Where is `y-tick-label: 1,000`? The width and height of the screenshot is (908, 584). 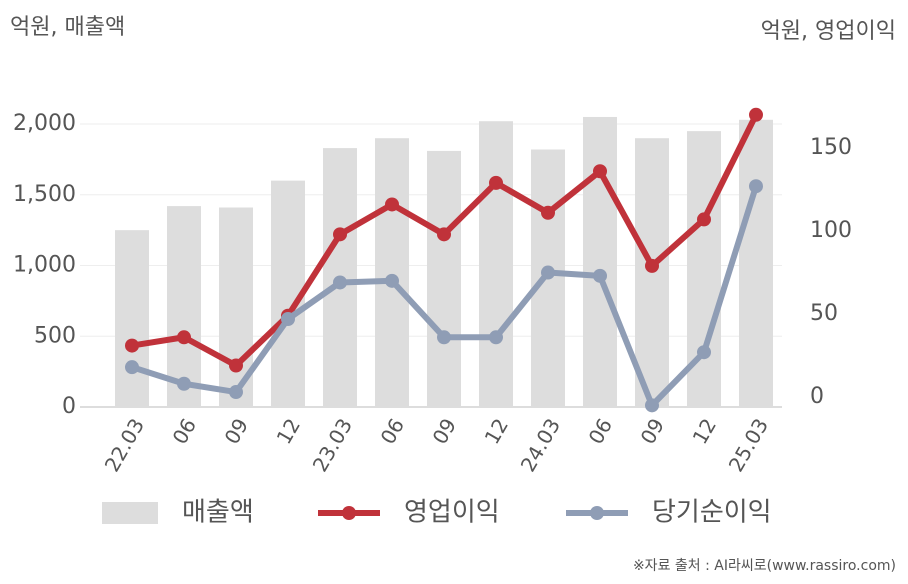
y-tick-label: 1,000 is located at coordinates (44, 265).